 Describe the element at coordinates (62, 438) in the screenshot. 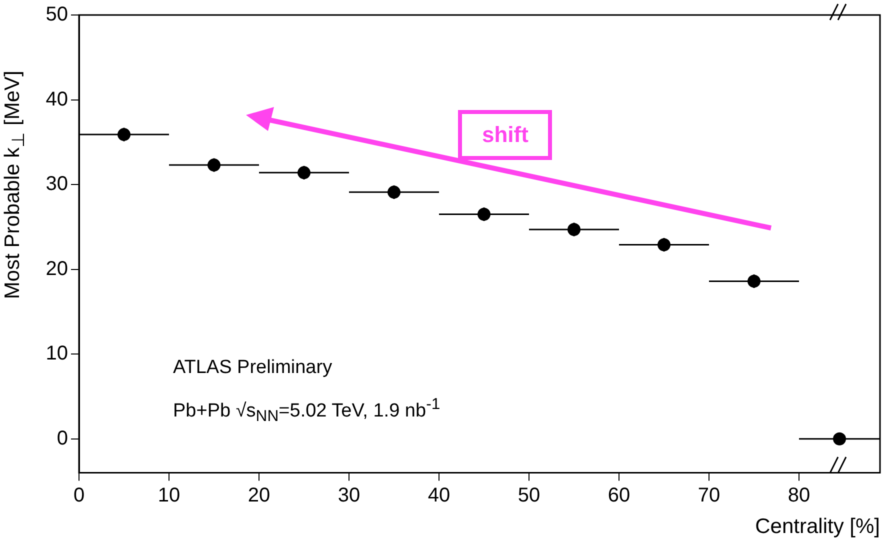

I see `y-tick-label: 0` at that location.